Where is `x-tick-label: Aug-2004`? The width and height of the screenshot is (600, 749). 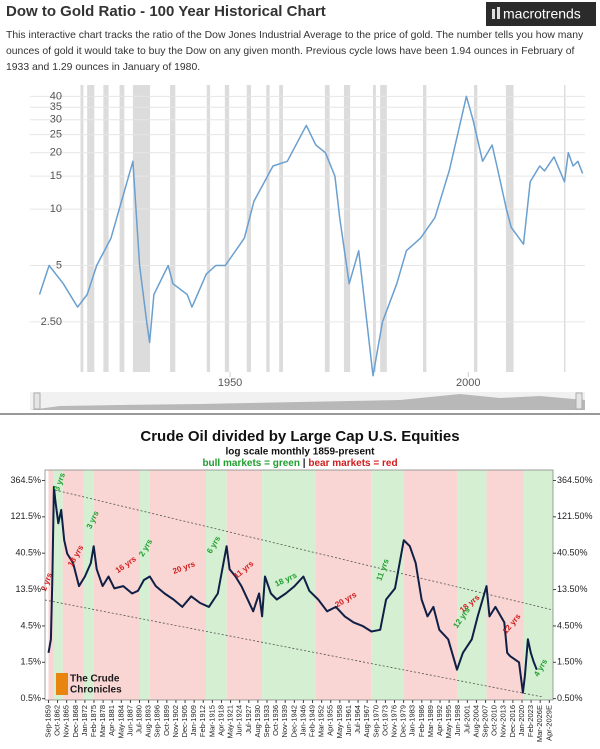
x-tick-label: Aug-2004 is located at coordinates (475, 721).